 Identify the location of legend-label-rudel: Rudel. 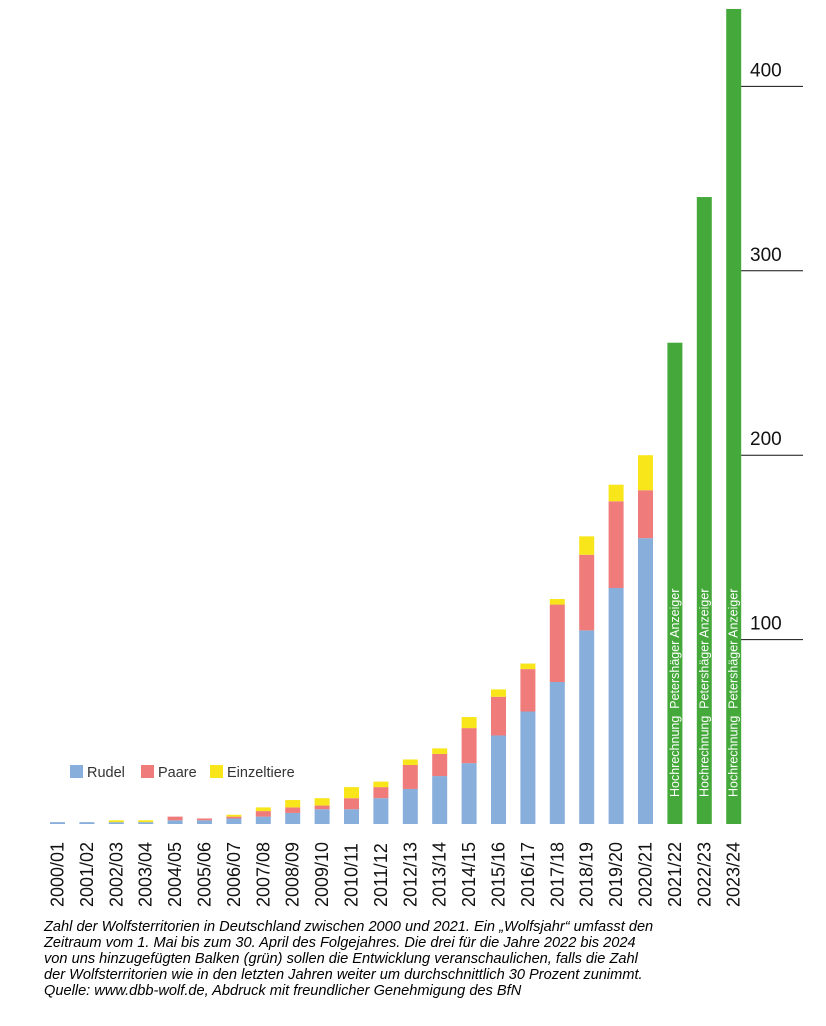
(106, 773).